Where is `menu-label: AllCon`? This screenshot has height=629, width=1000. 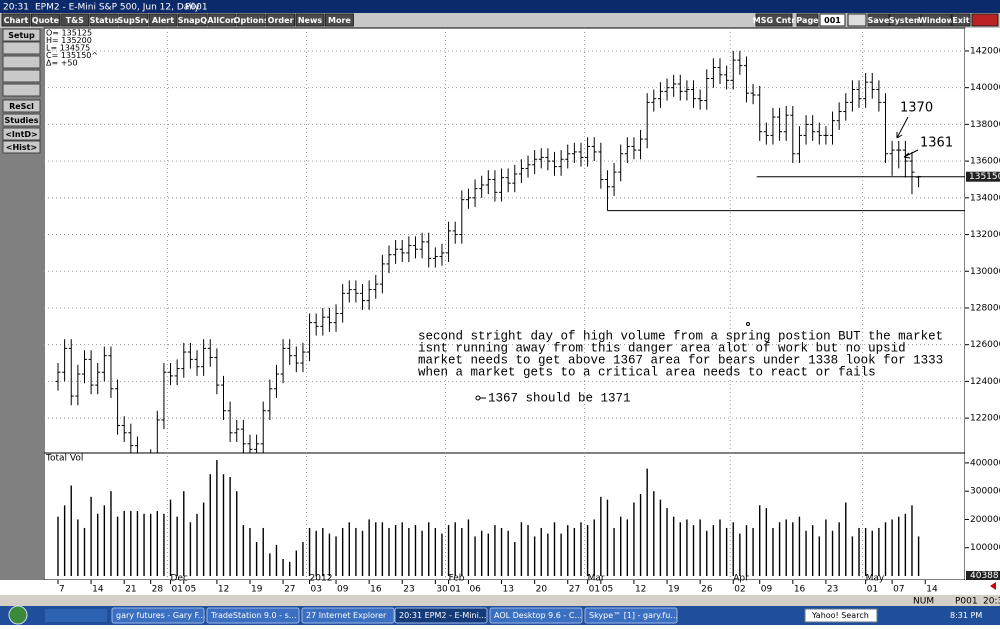 menu-label: AllCon is located at coordinates (221, 20).